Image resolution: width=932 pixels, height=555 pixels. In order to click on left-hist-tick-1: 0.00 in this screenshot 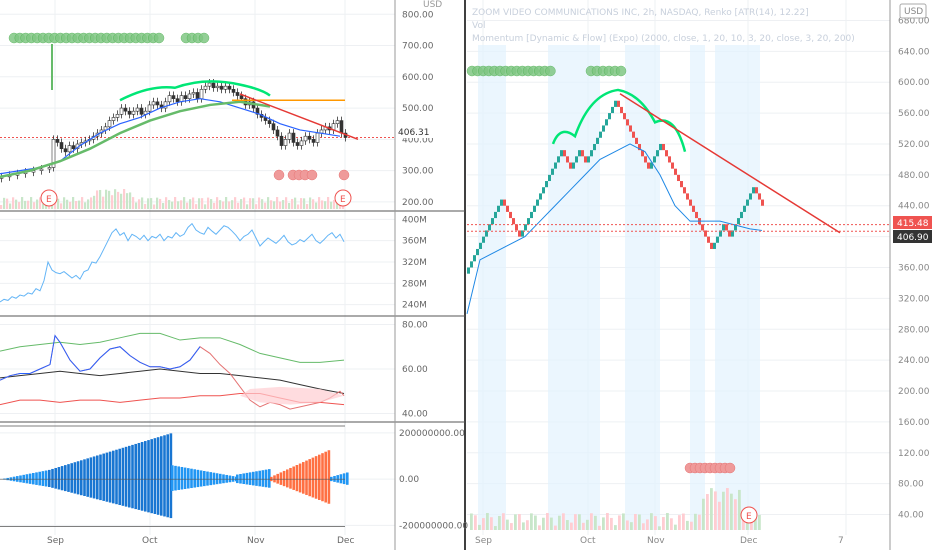, I will do `click(409, 480)`.